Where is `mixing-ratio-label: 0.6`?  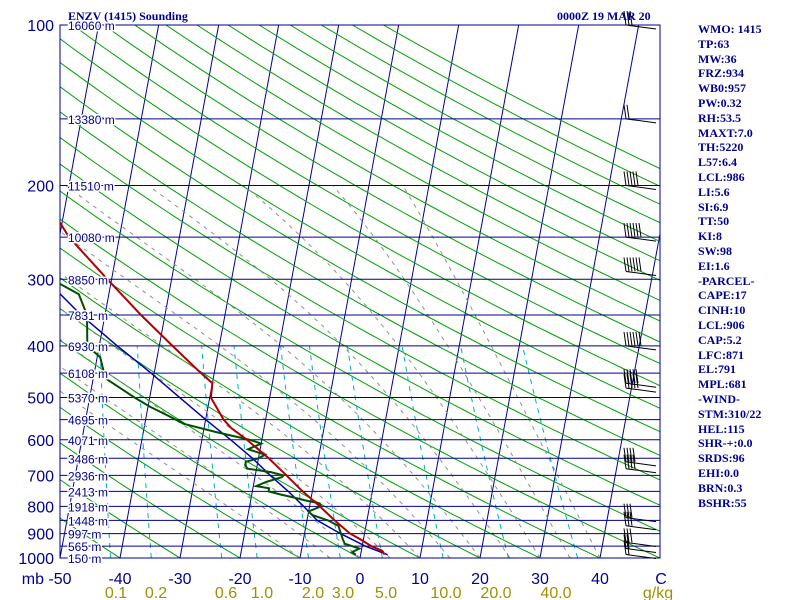 mixing-ratio-label: 0.6 is located at coordinates (226, 592).